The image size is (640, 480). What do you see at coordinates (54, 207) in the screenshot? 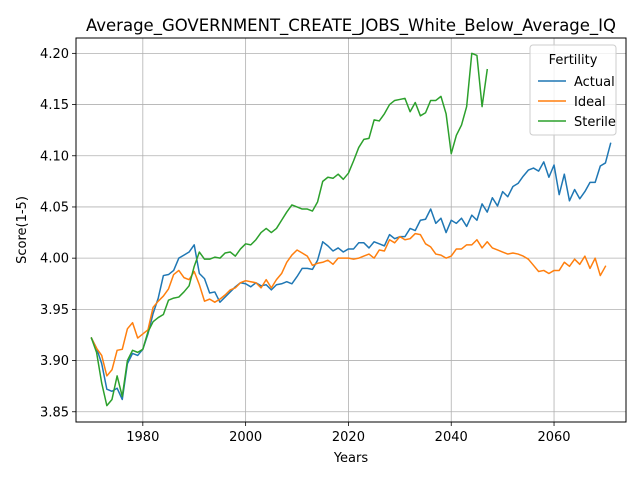
I see `y-tick-label: 4.05` at bounding box center [54, 207].